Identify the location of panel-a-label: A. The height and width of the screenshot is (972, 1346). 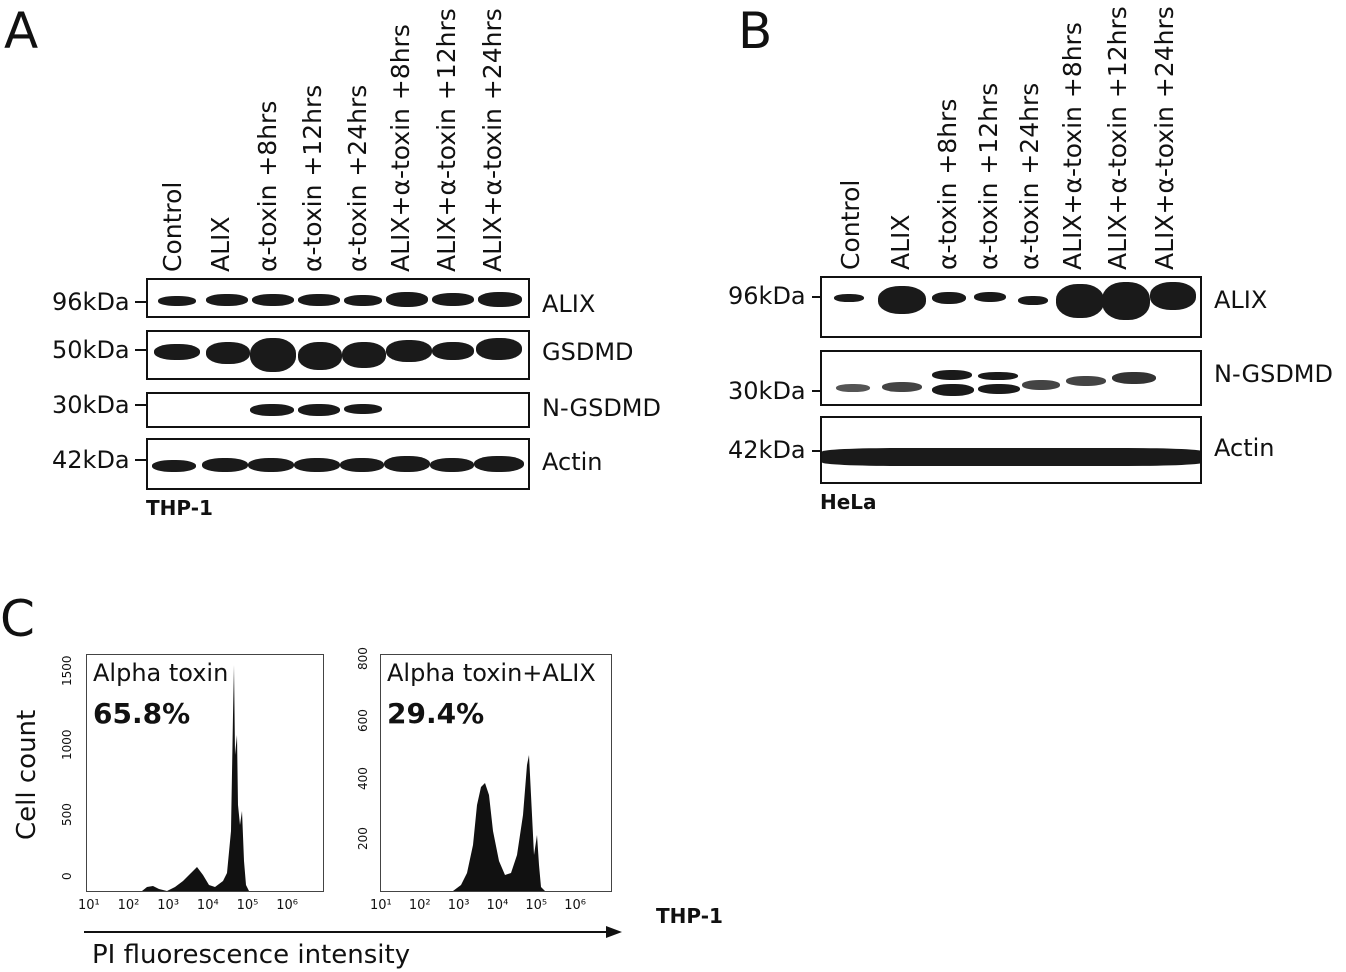
(21, 31).